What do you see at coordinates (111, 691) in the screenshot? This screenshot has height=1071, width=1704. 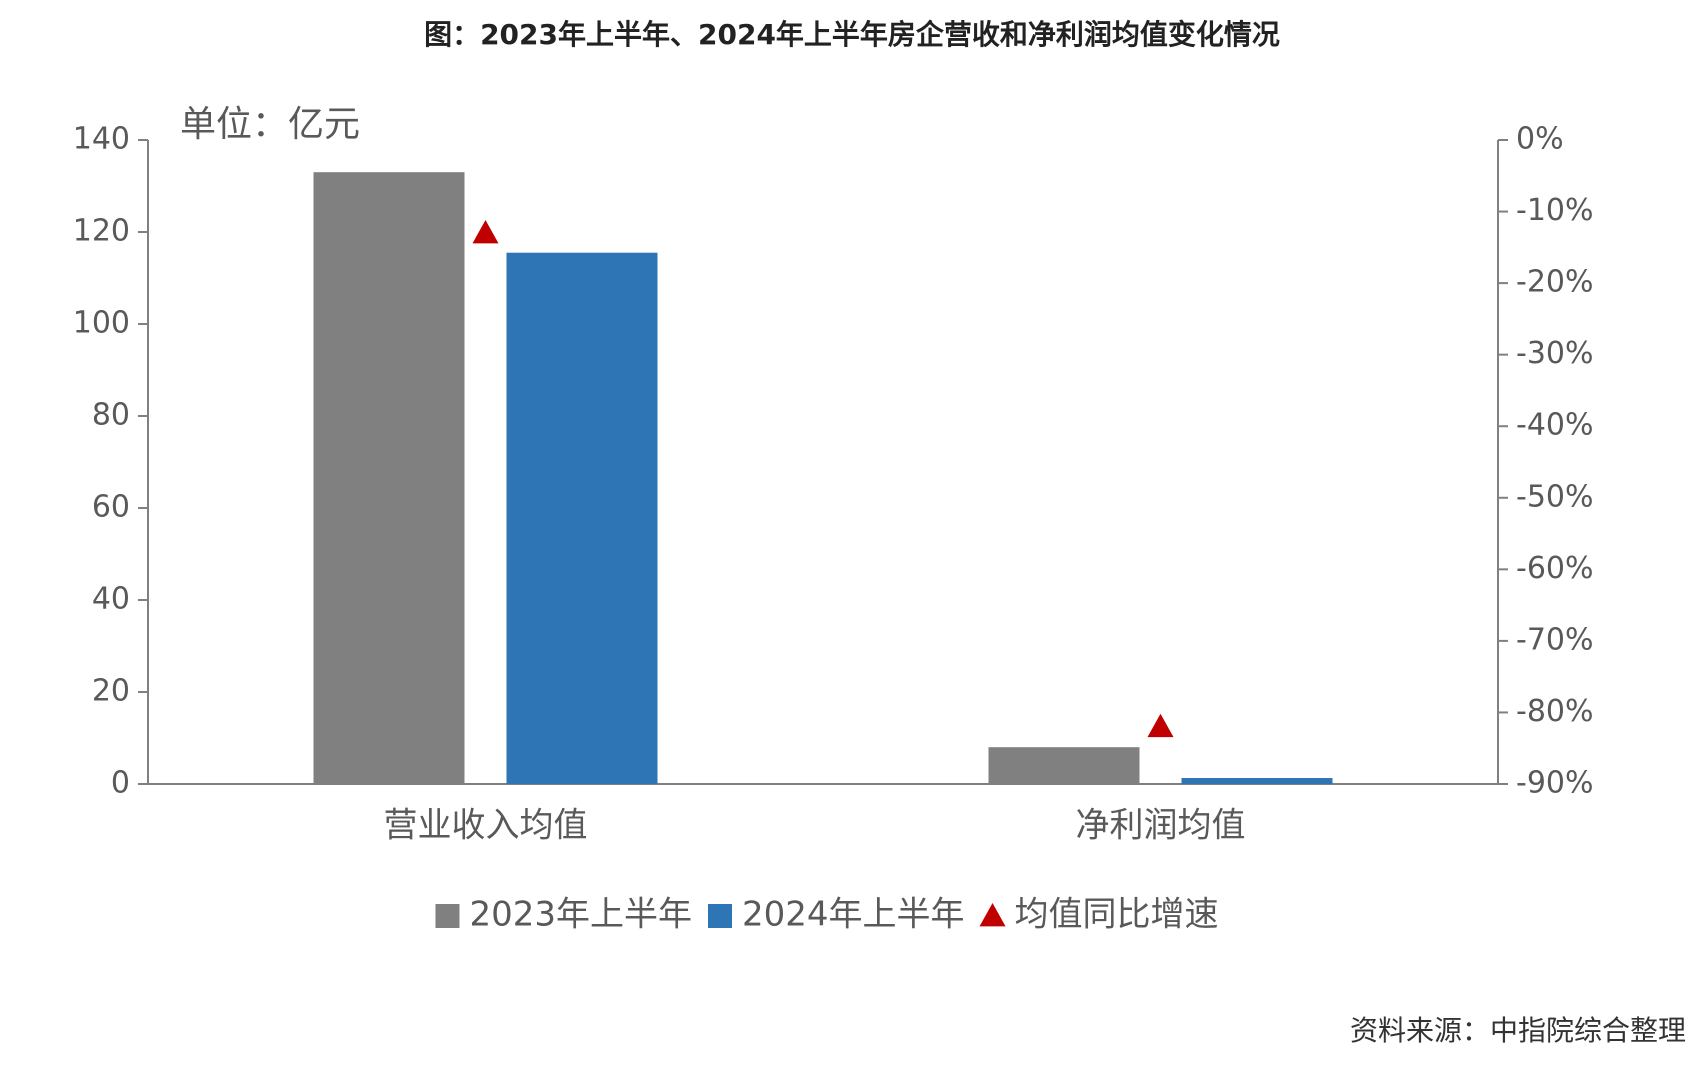 I see `y-tick-label: 20` at bounding box center [111, 691].